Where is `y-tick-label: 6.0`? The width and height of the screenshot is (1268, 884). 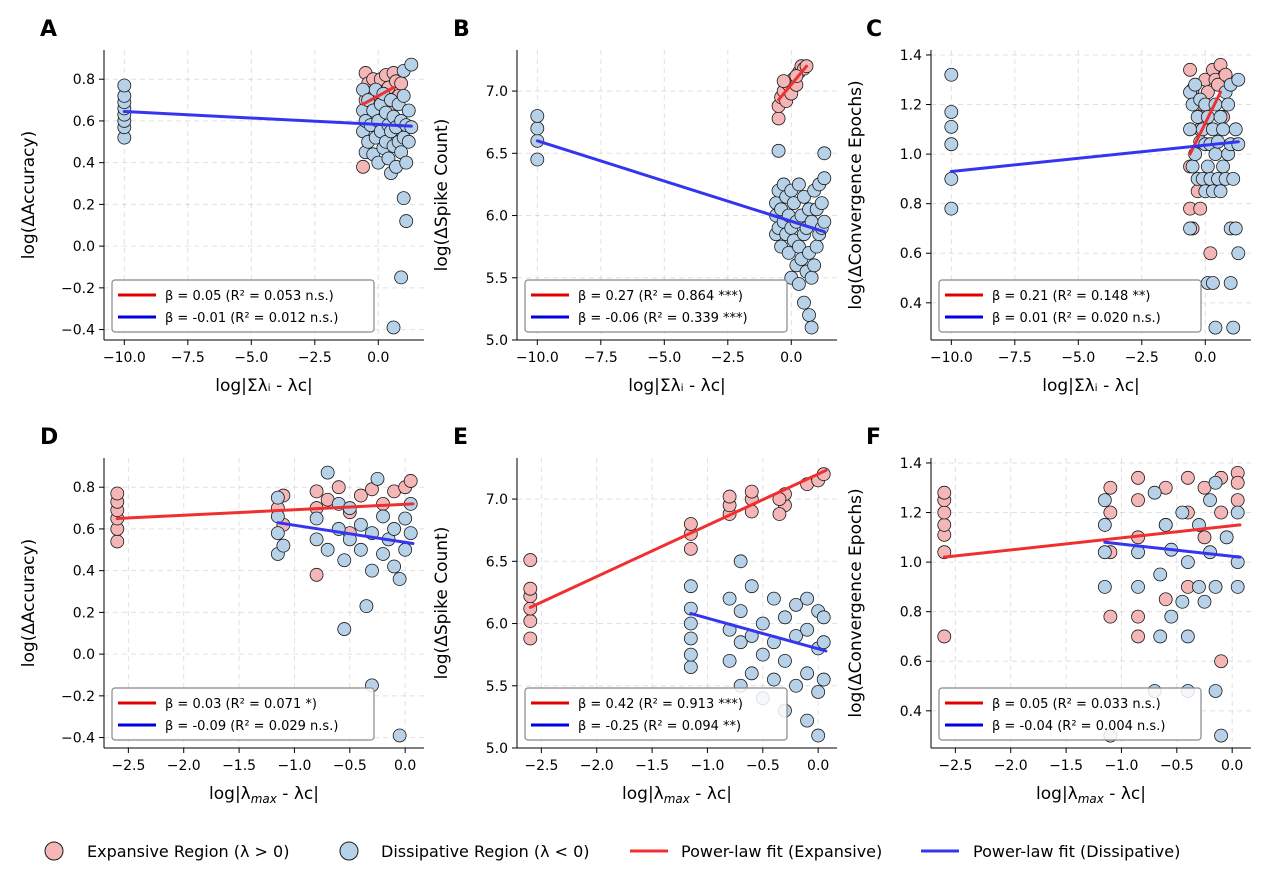 y-tick-label: 6.0 is located at coordinates (497, 625).